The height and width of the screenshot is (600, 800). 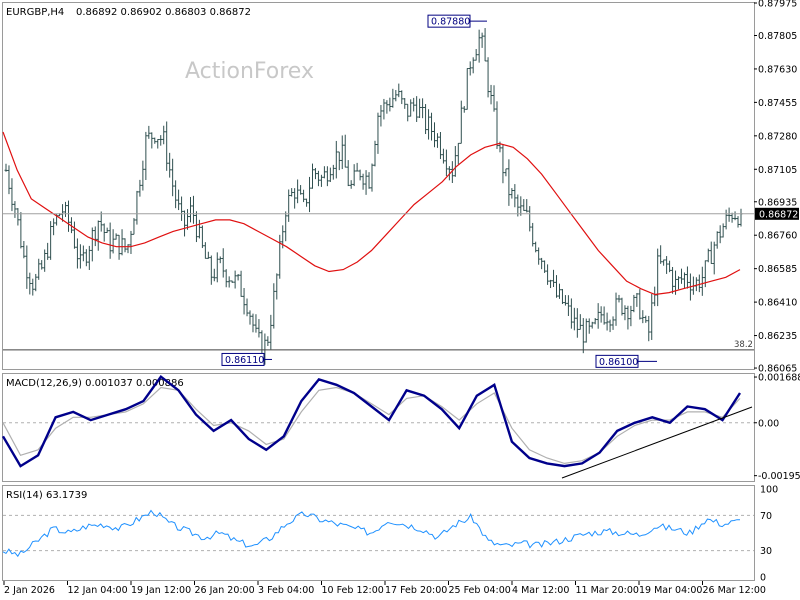 I want to click on rsi-title: RSI(14) 63.1739, so click(x=46, y=495).